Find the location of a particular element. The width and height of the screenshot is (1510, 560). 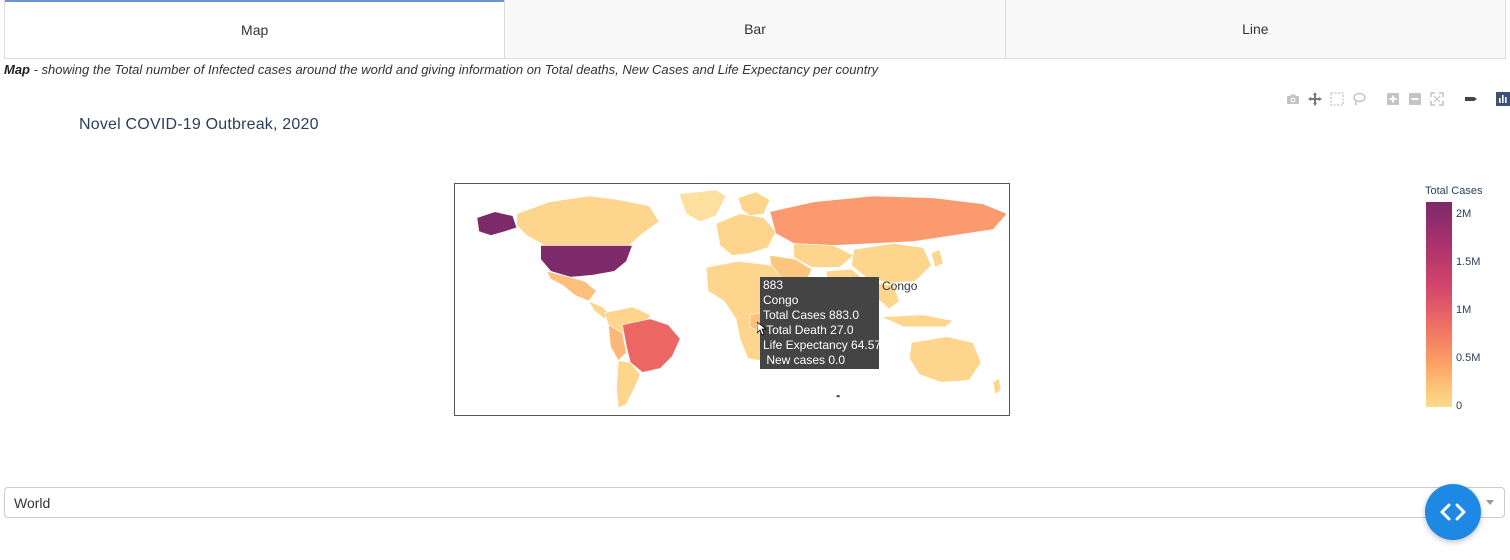

tooltip-line-total-cases: Total Cases 883.0 is located at coordinates (811, 315).